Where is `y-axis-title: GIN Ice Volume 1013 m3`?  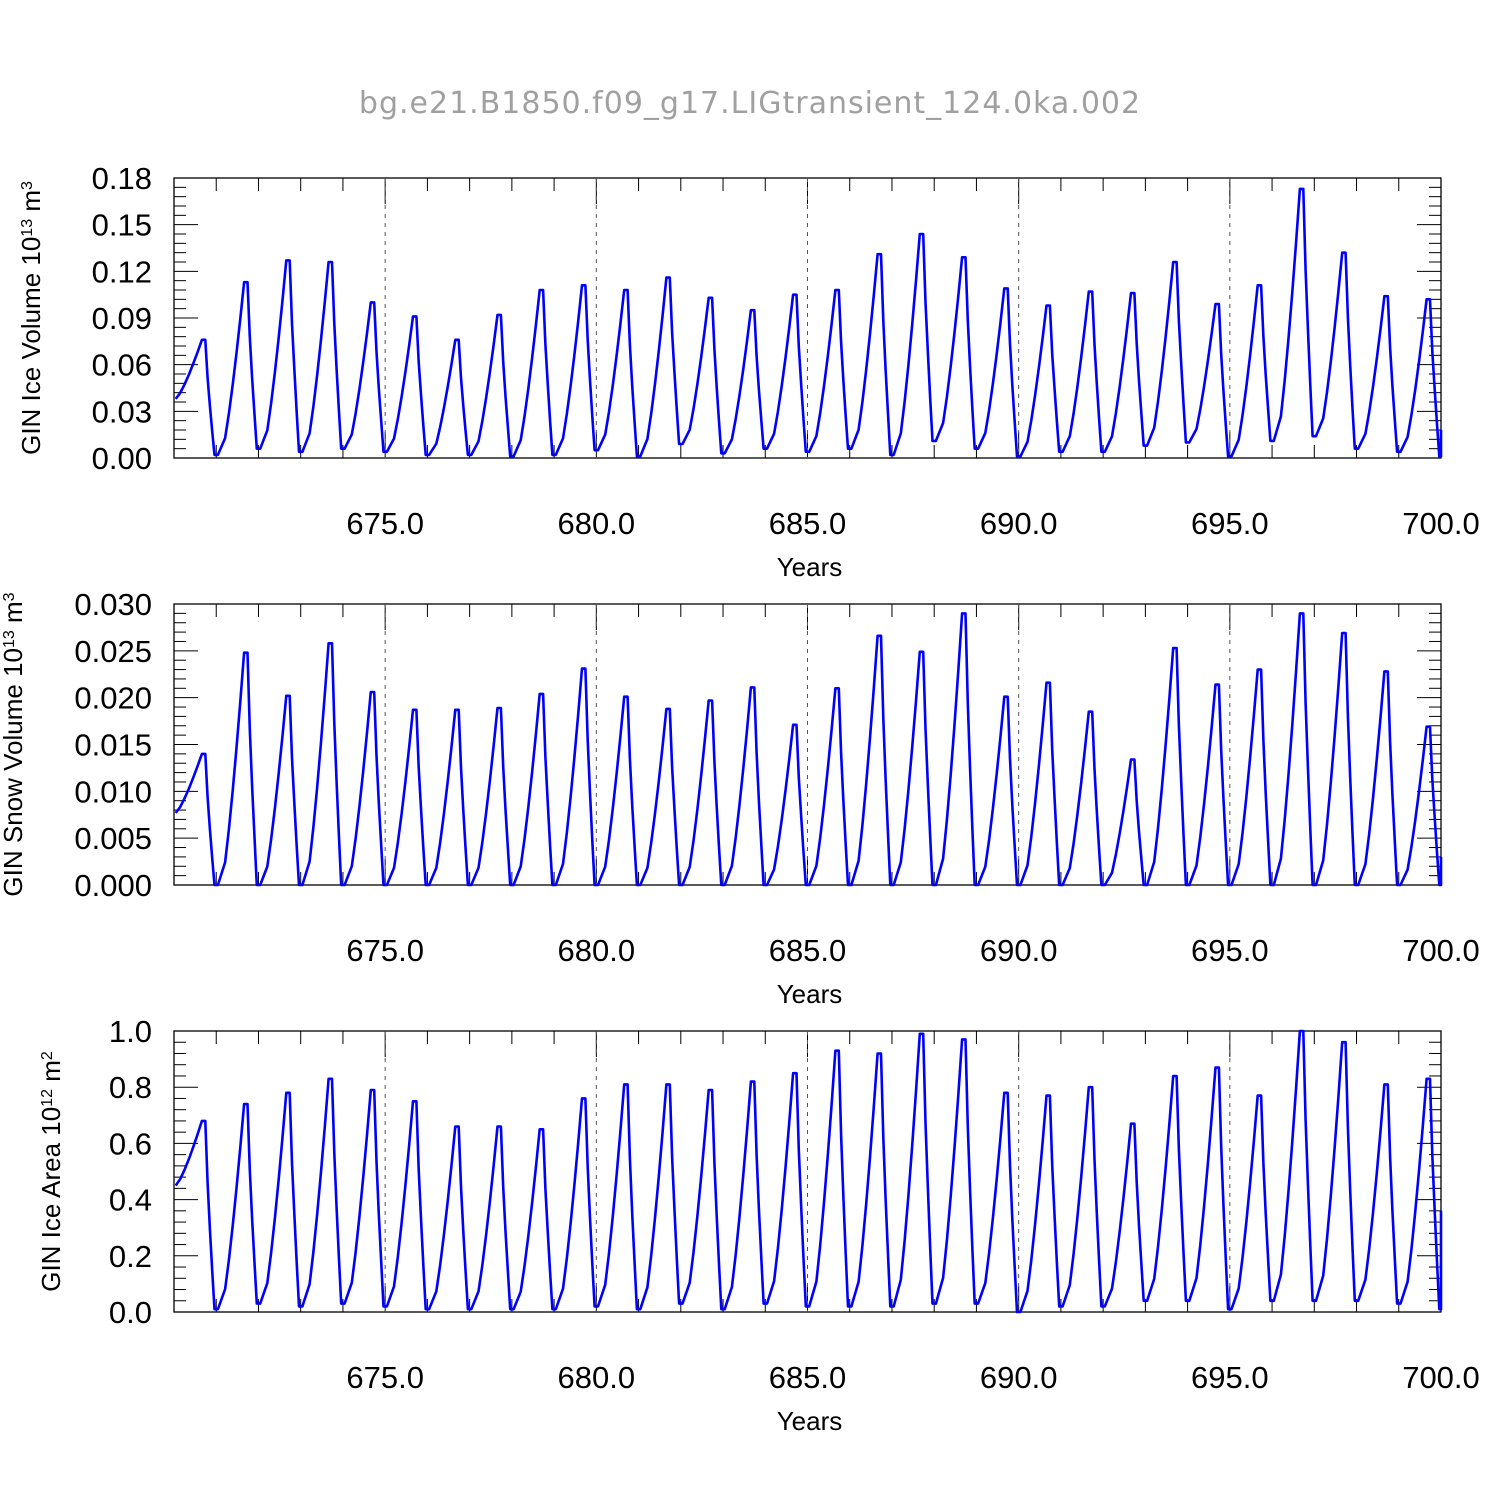
y-axis-title: GIN Ice Volume 1013 m3 is located at coordinates (31, 318).